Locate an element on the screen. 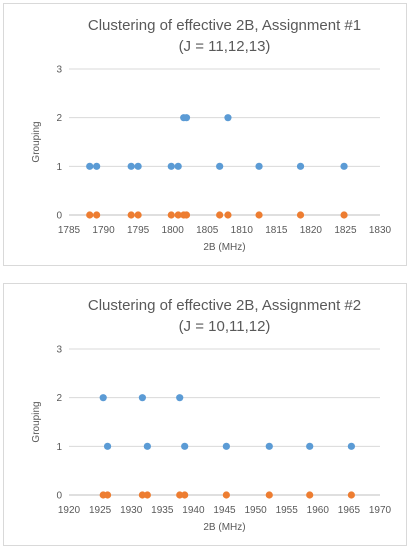 This screenshot has height=550, width=411. x-tick-label: 1960 is located at coordinates (318, 510).